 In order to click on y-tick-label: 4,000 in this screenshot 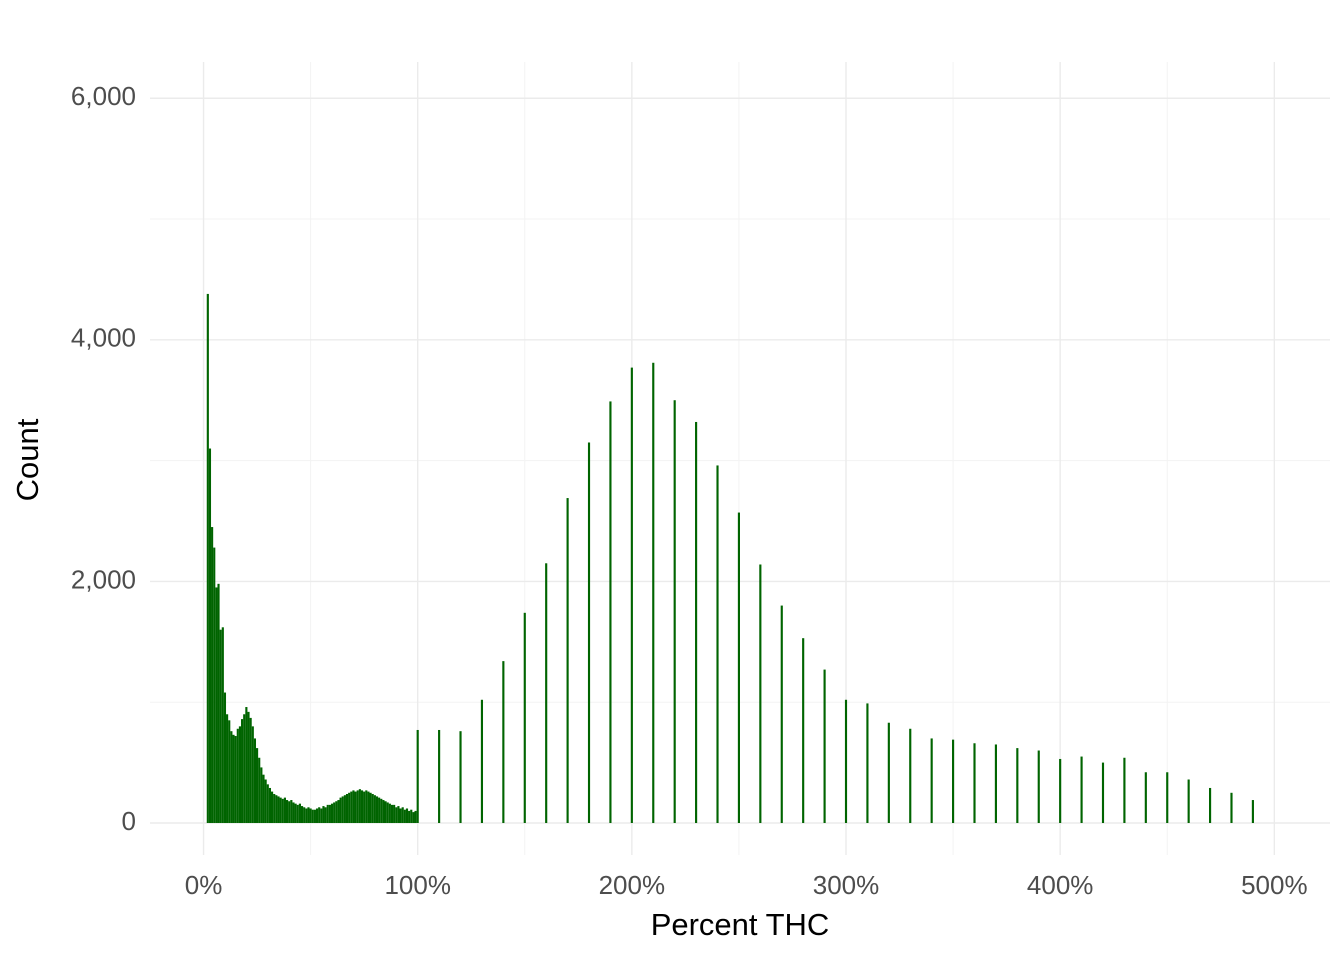, I will do `click(103, 338)`.